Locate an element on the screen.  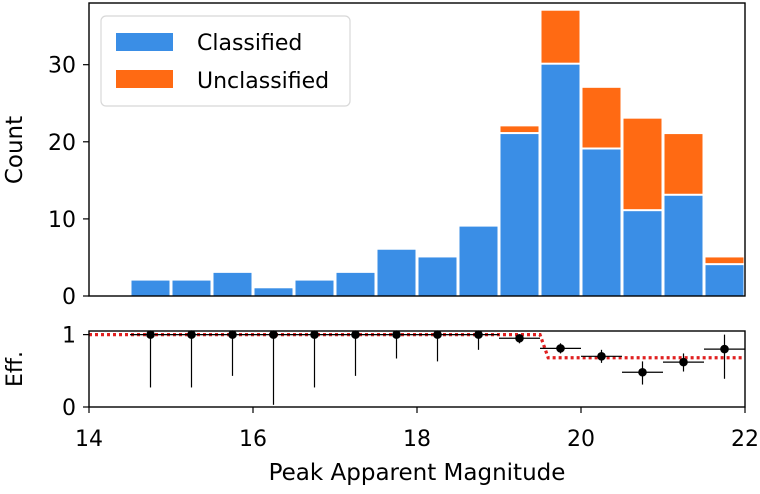
y-tick-label: 30 is located at coordinates (62, 66).